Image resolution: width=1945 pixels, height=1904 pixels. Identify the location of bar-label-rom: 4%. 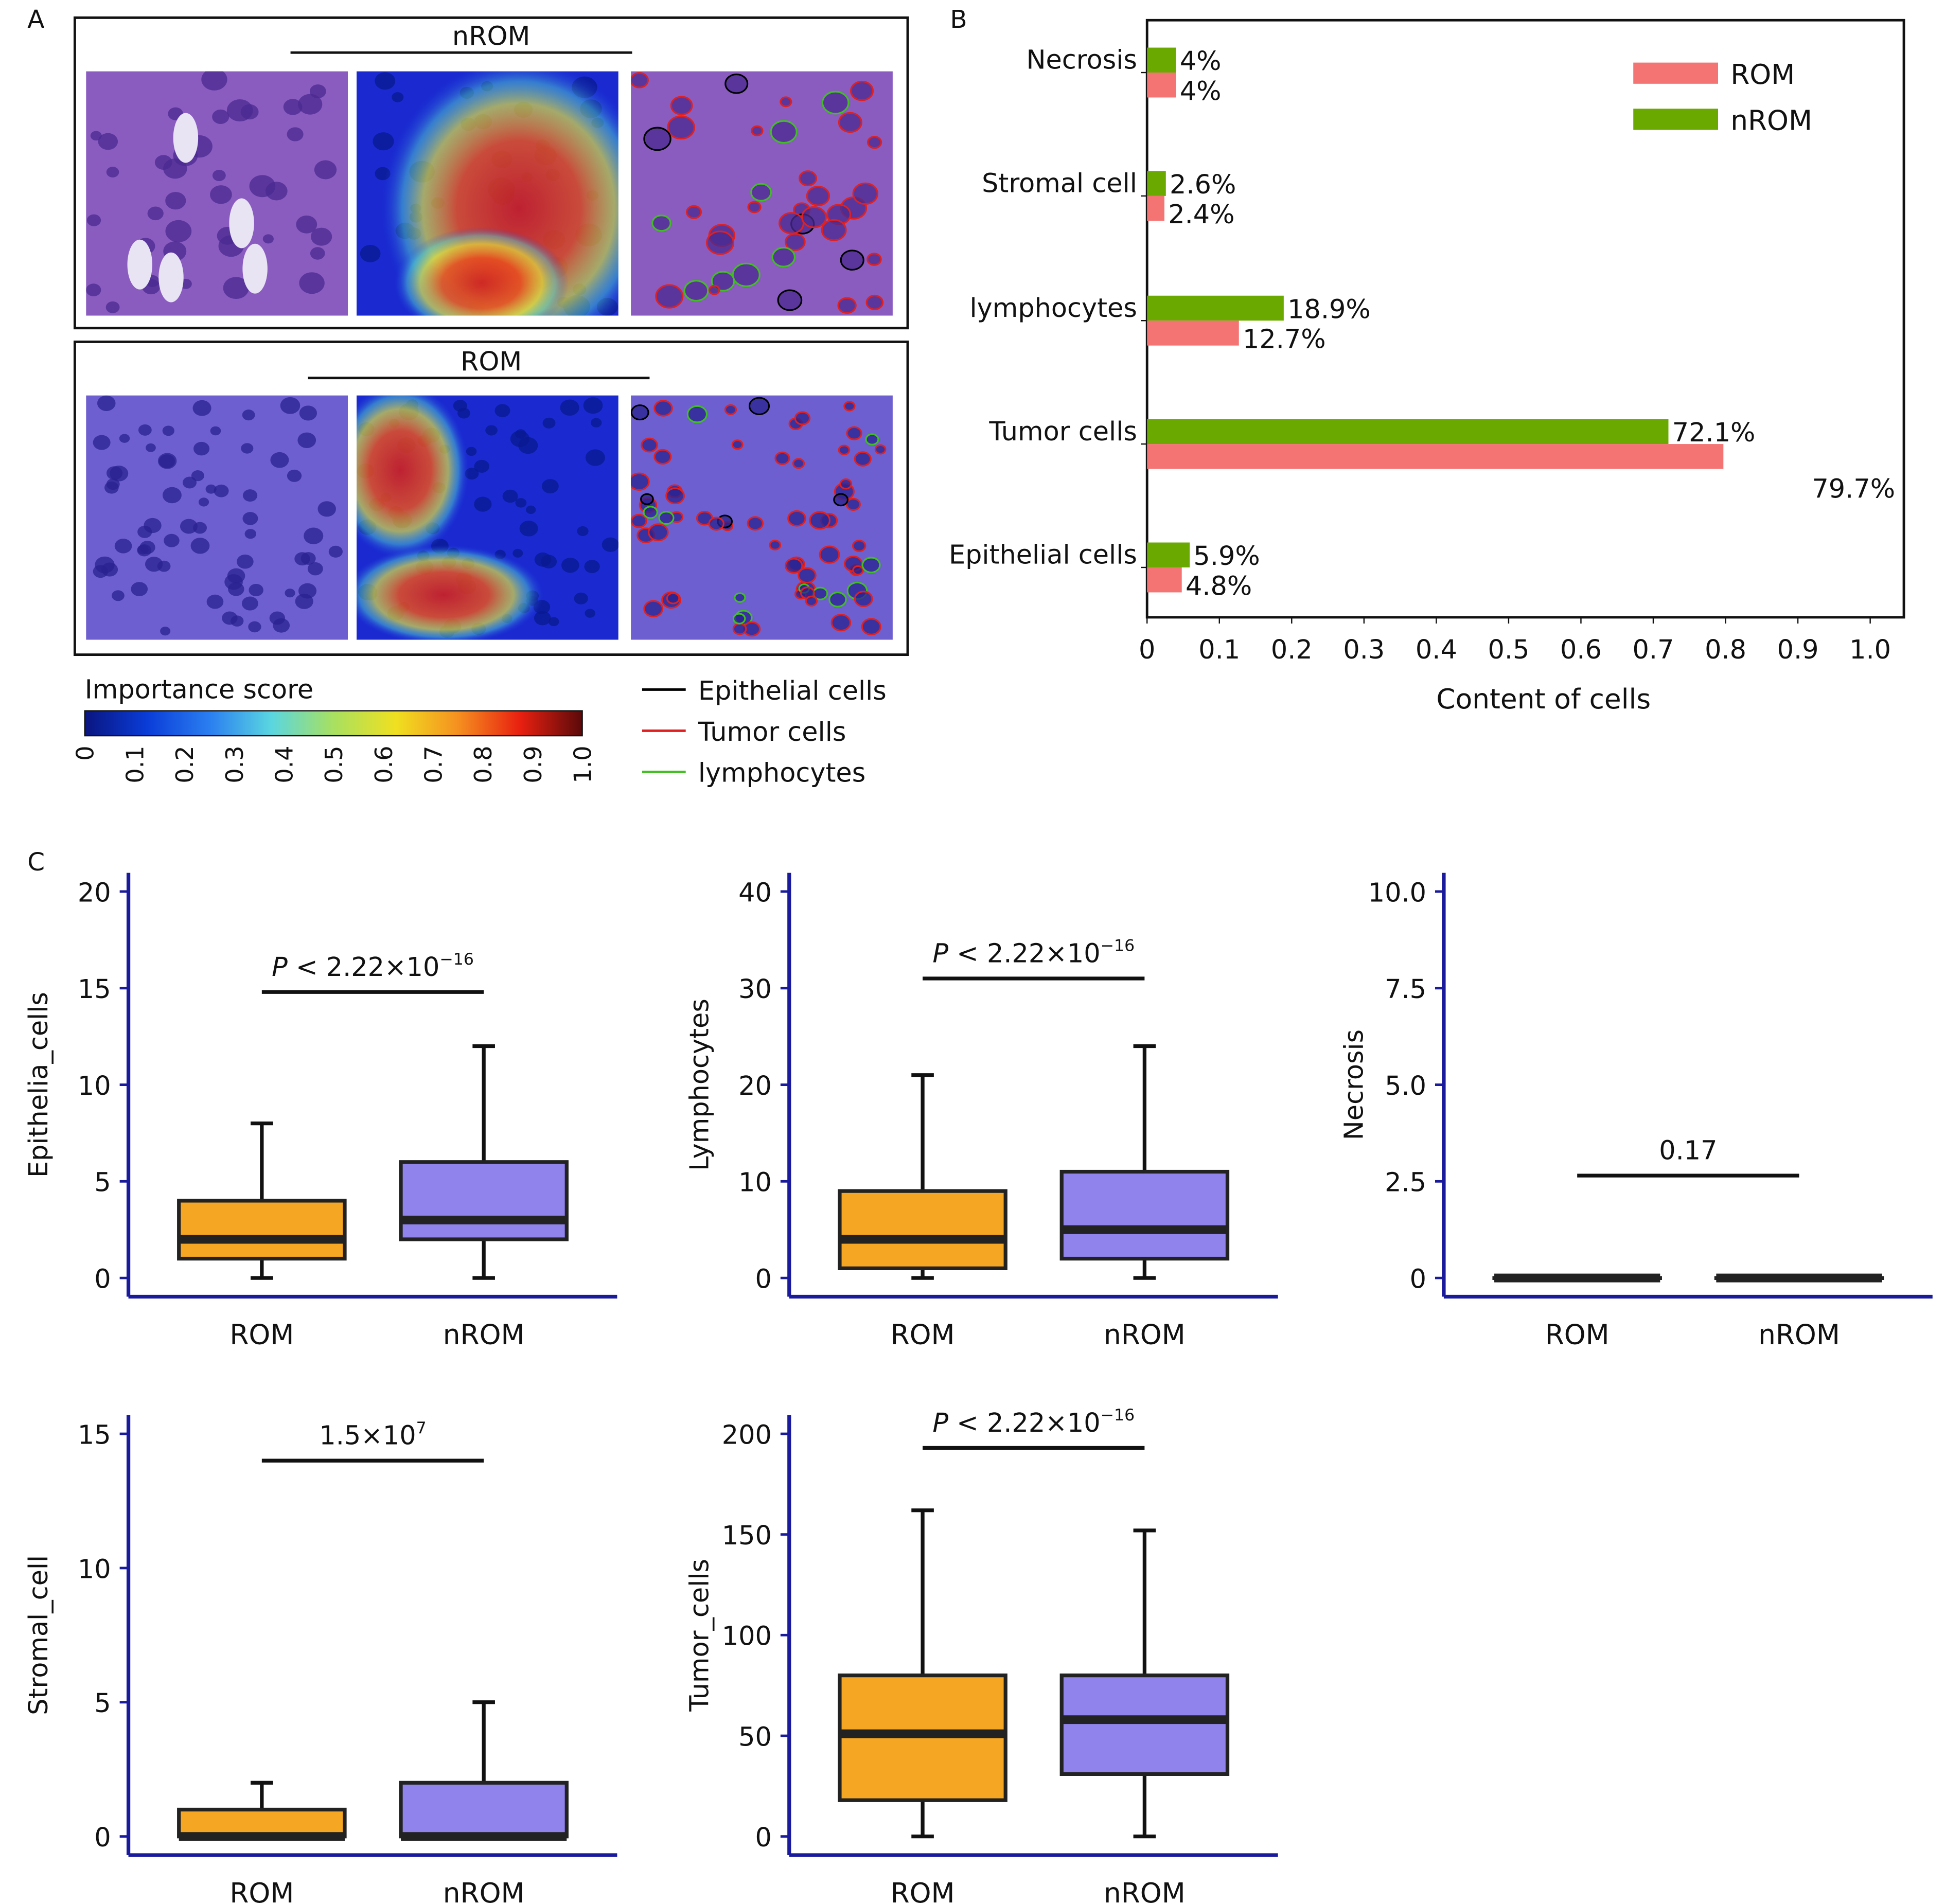
(1201, 91).